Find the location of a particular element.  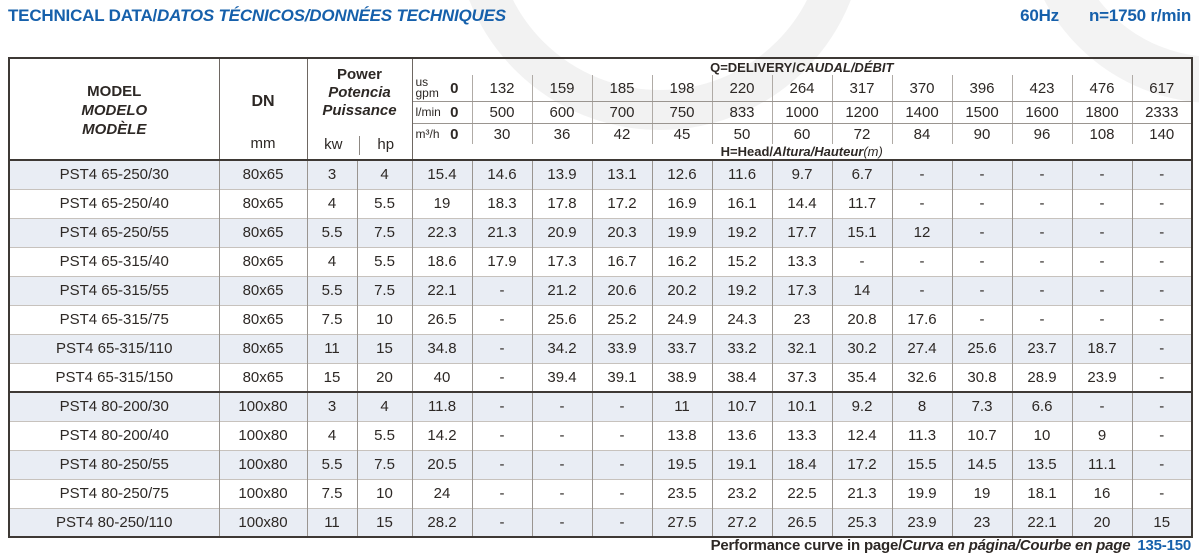

head-value-cell: 6.7 is located at coordinates (861, 174).